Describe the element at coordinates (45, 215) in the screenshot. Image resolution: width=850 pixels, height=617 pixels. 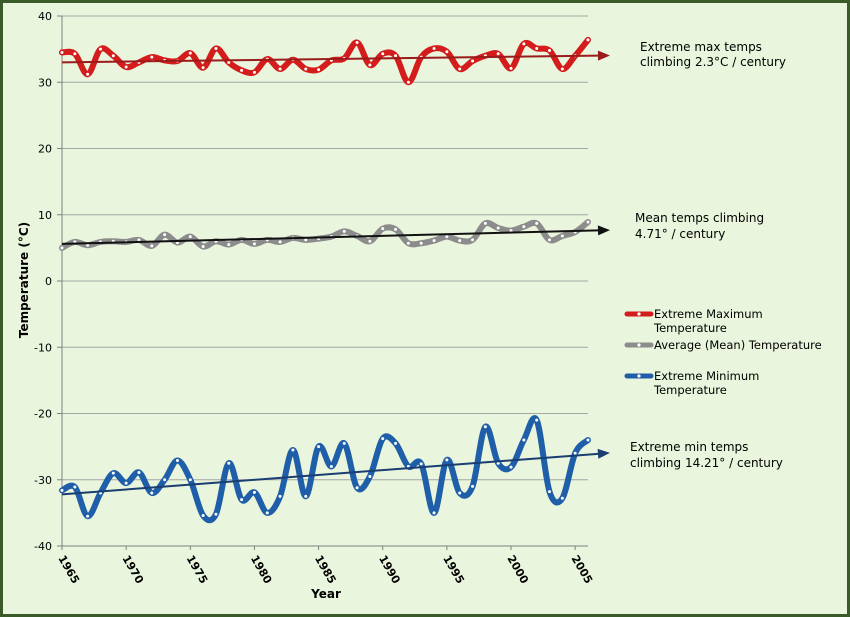
I see `y-tick-label: 10` at that location.